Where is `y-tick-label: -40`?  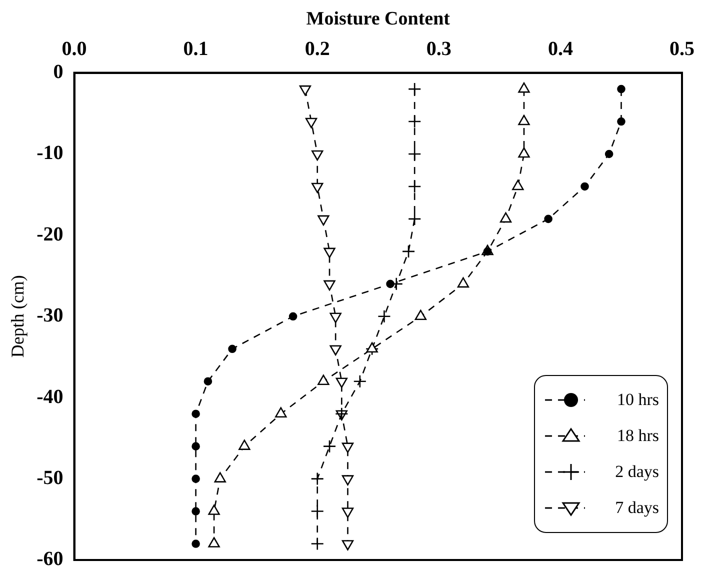
y-tick-label: -40 is located at coordinates (50, 397).